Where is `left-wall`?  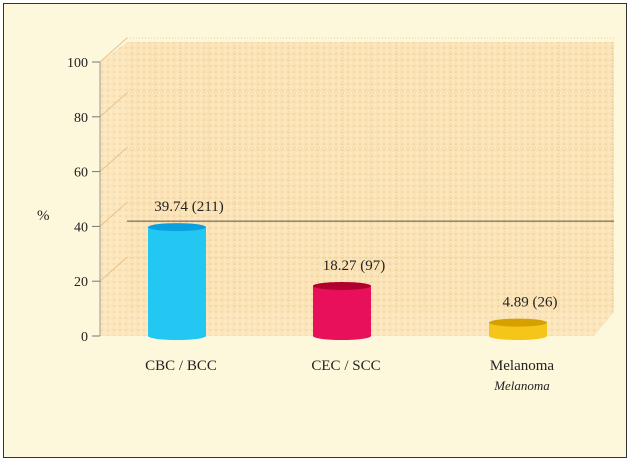 left-wall is located at coordinates (113, 189).